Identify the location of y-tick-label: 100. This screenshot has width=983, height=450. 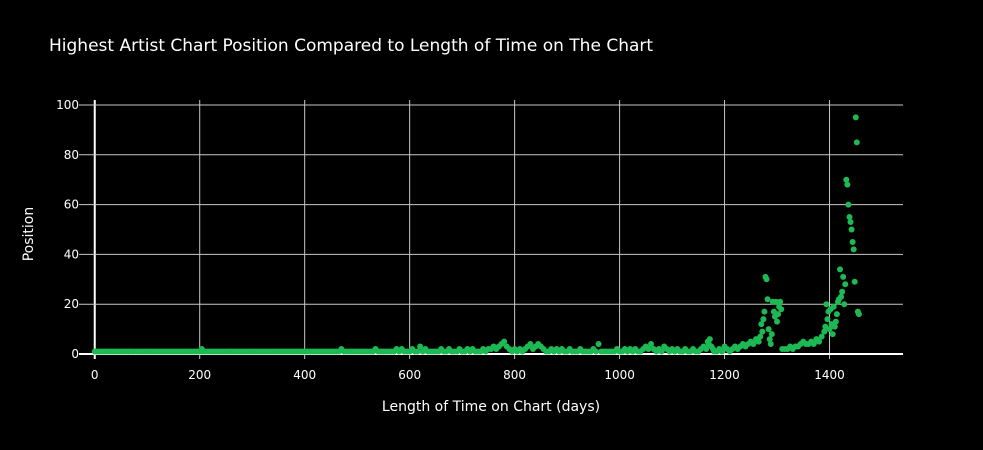
(67, 105).